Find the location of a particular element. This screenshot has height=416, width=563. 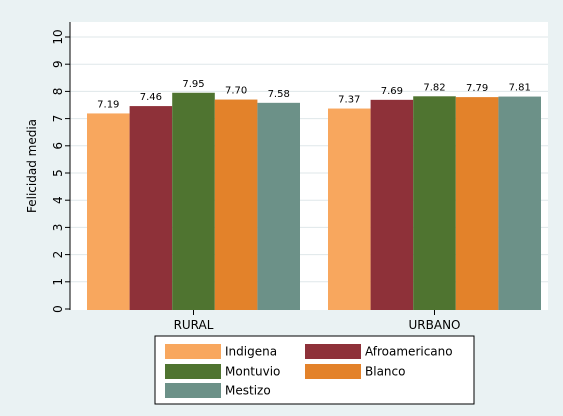

y-tick-label: 4 is located at coordinates (58, 200).